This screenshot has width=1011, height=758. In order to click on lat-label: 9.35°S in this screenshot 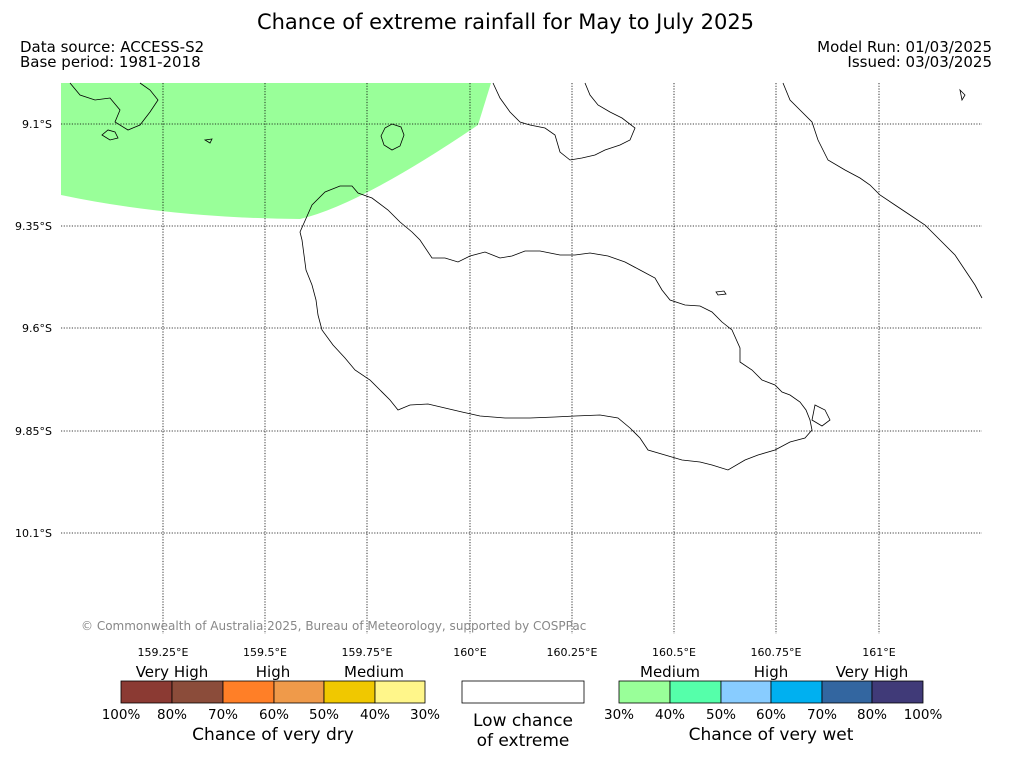, I will do `click(33, 226)`.